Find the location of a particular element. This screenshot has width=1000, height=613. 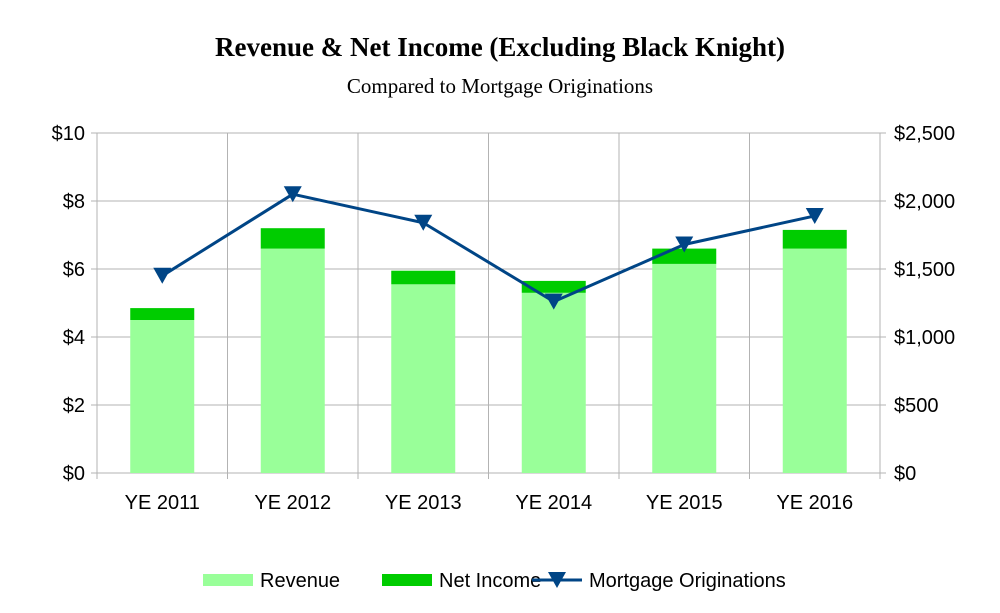

y-left-tick-label: $6 is located at coordinates (74, 270).